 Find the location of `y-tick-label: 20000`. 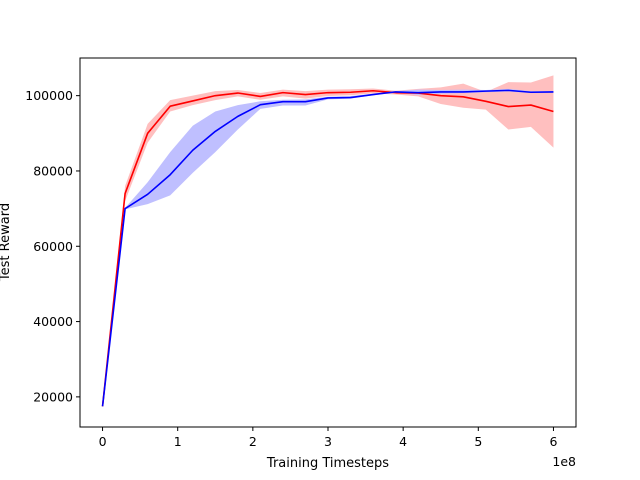

y-tick-label: 20000 is located at coordinates (53, 396).